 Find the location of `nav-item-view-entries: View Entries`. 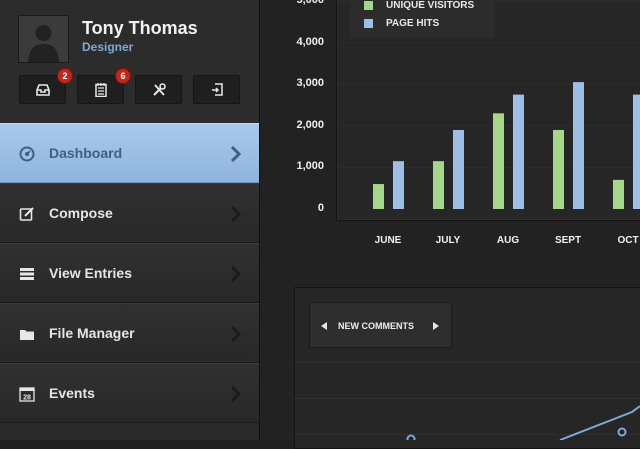

nav-item-view-entries: View Entries is located at coordinates (129, 273).